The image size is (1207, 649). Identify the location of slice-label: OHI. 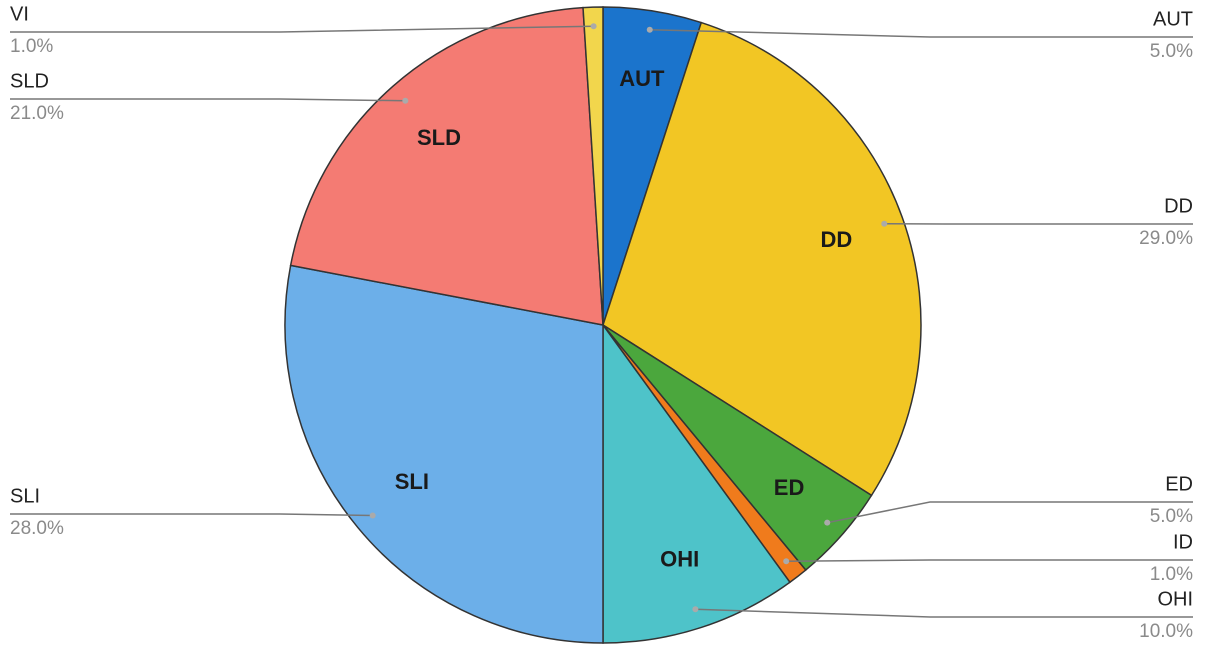
(679, 559).